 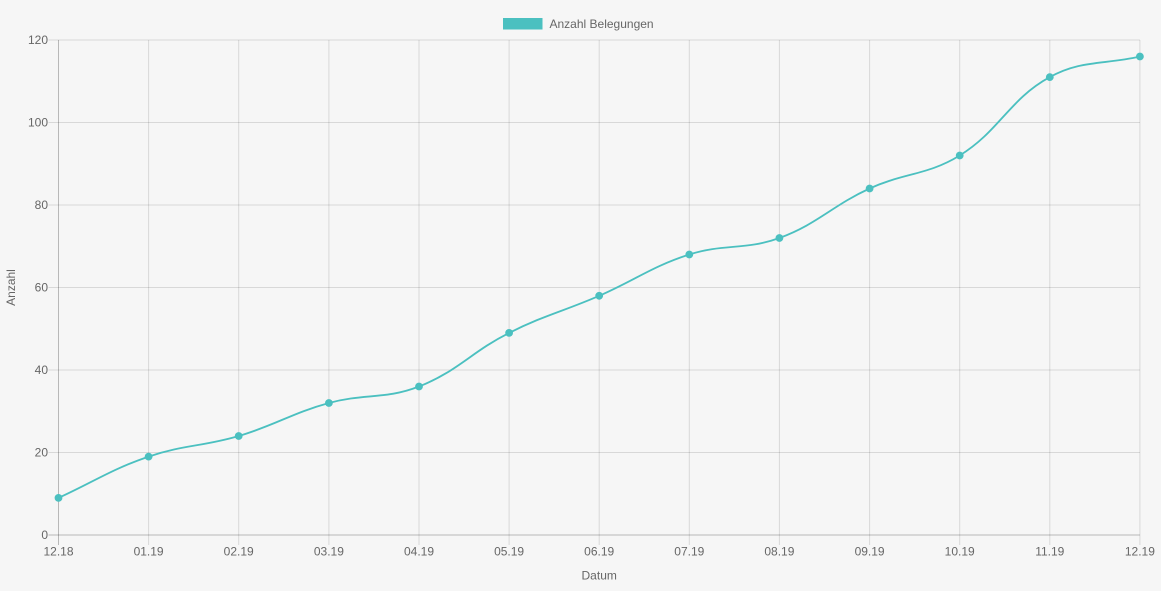 I want to click on svg-text: 03.19, so click(x=329, y=551).